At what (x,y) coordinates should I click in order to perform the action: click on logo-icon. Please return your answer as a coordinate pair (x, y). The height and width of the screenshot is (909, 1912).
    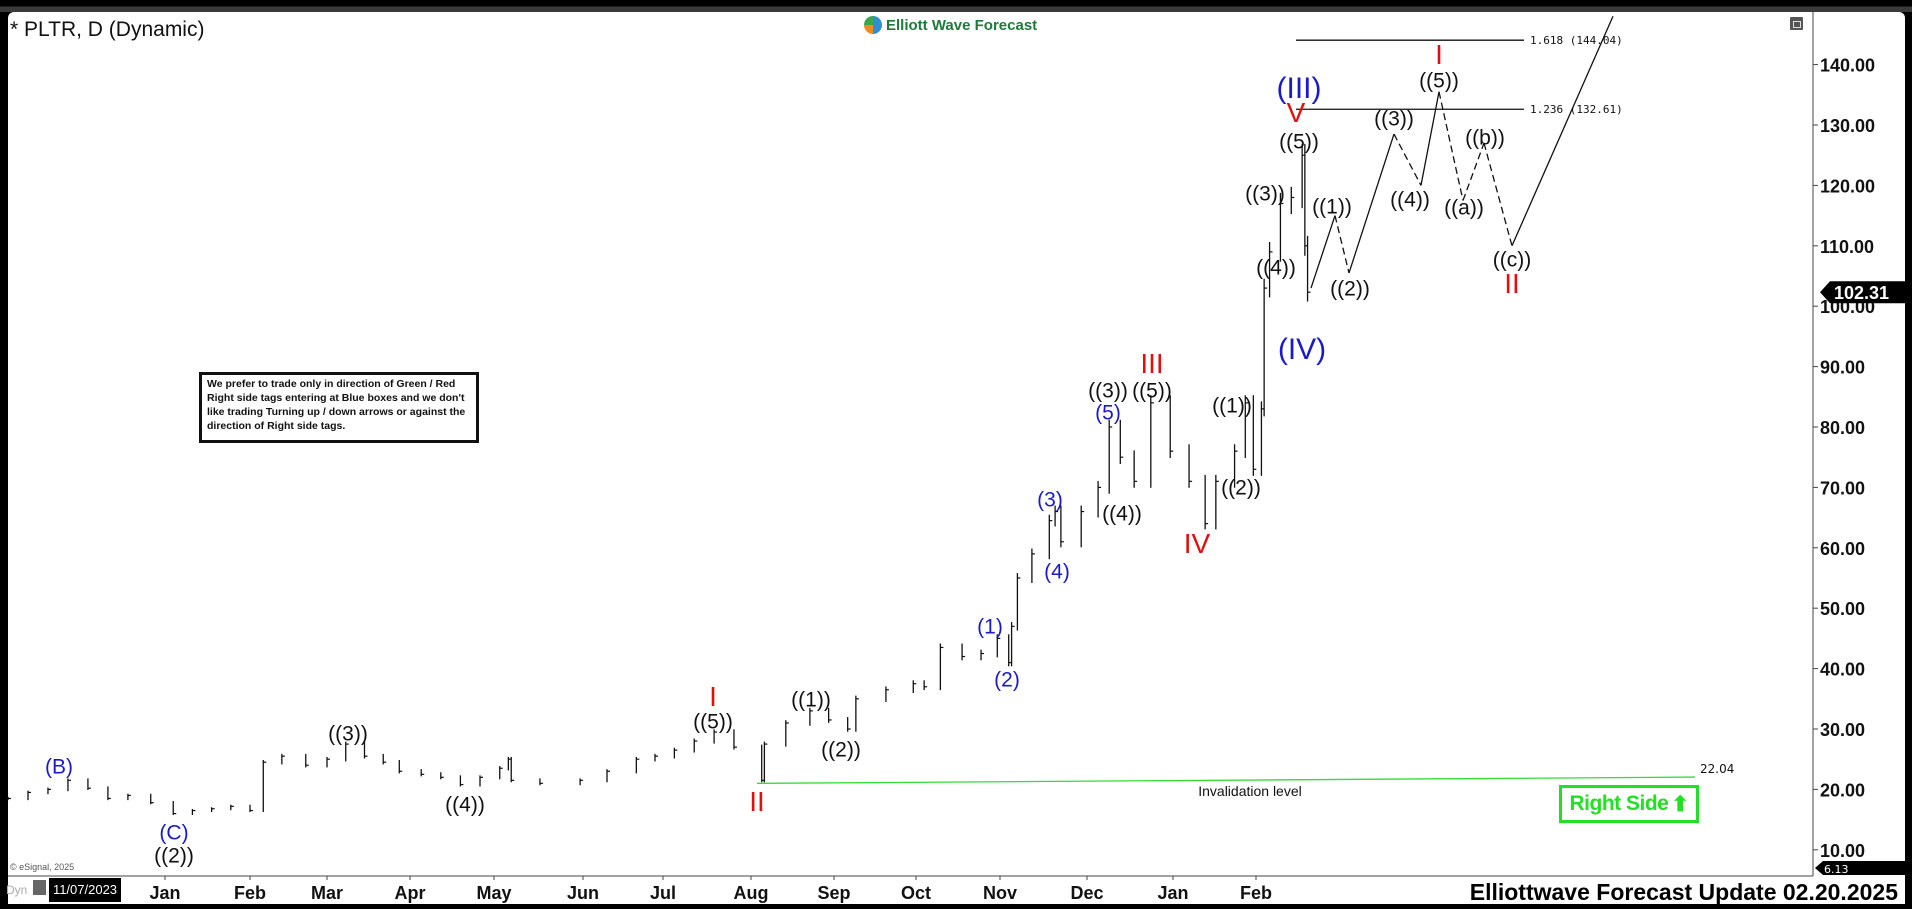
    Looking at the image, I should click on (873, 25).